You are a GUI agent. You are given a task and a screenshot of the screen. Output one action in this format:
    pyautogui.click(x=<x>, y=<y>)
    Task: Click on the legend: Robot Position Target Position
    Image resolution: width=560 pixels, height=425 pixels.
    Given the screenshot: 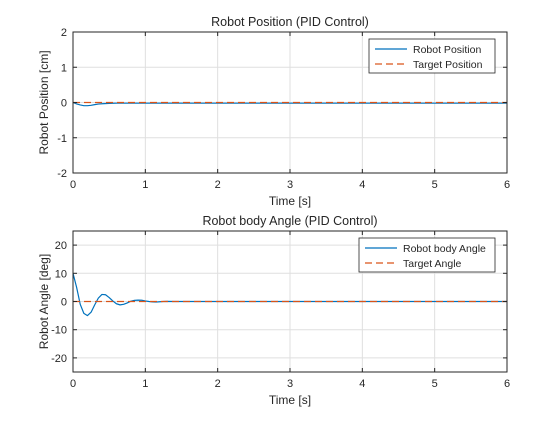 What is the action you would take?
    pyautogui.click(x=432, y=56)
    